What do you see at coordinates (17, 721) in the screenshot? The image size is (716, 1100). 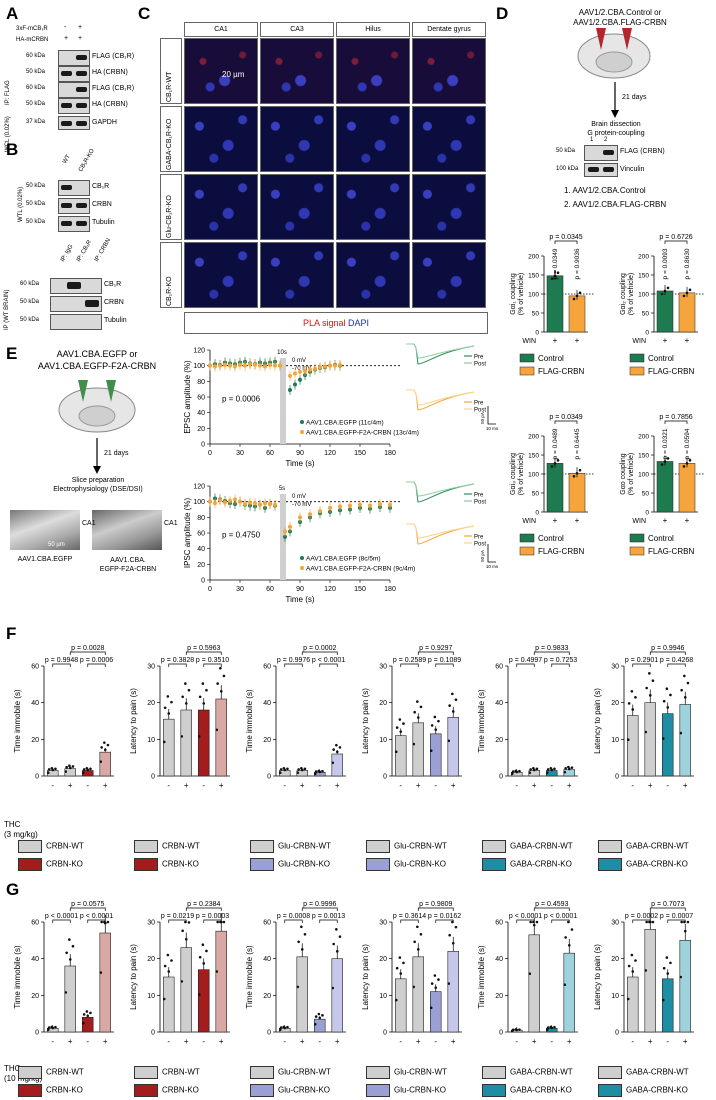 I see `y-axis-label: Time immobile (s)` at bounding box center [17, 721].